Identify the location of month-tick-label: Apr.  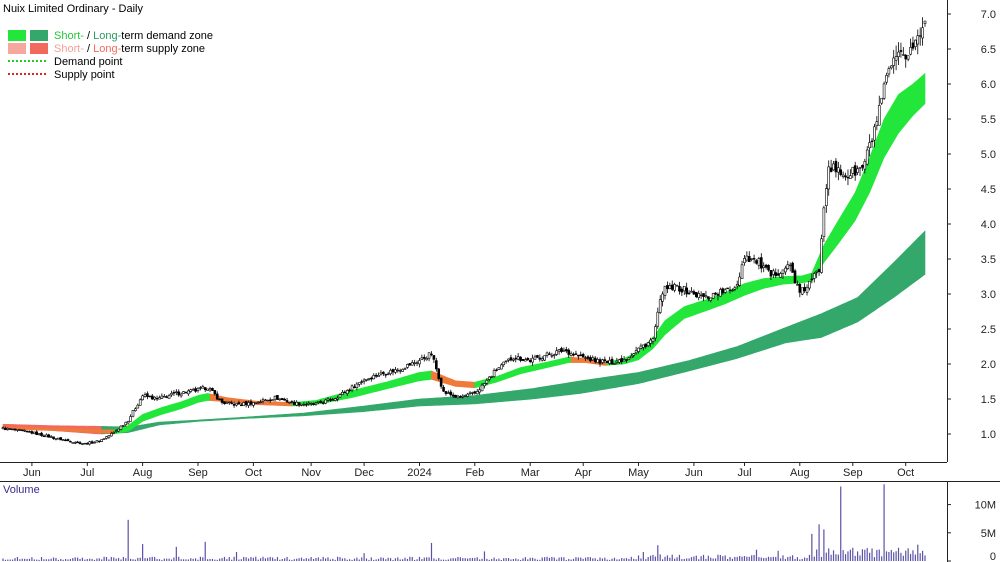
(583, 473).